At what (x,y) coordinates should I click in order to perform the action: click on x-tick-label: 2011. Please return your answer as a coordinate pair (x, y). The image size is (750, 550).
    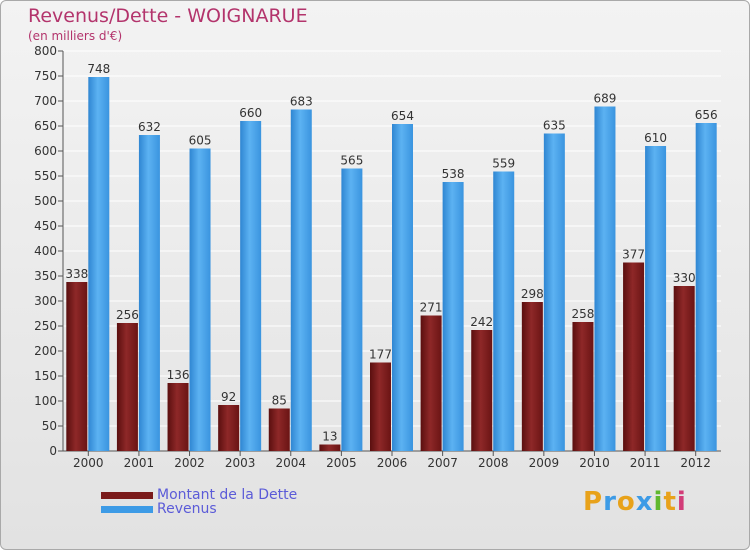
    Looking at the image, I should click on (645, 463).